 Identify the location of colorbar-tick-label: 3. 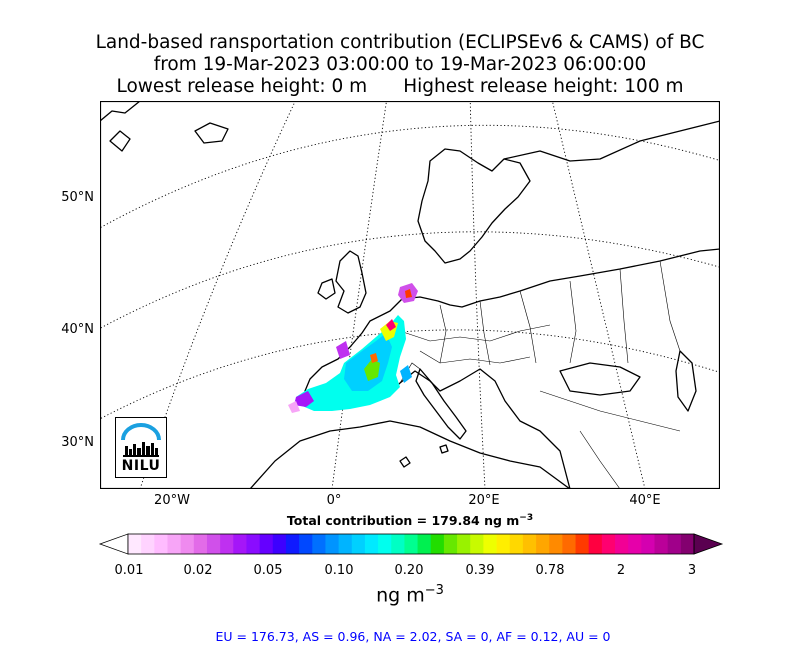
(692, 570).